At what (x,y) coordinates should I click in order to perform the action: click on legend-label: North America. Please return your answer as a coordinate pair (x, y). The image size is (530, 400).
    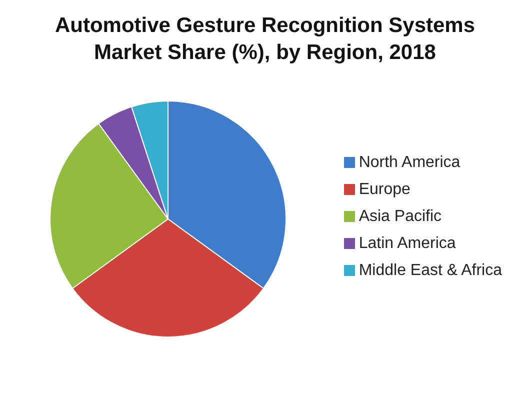
    Looking at the image, I should click on (409, 162).